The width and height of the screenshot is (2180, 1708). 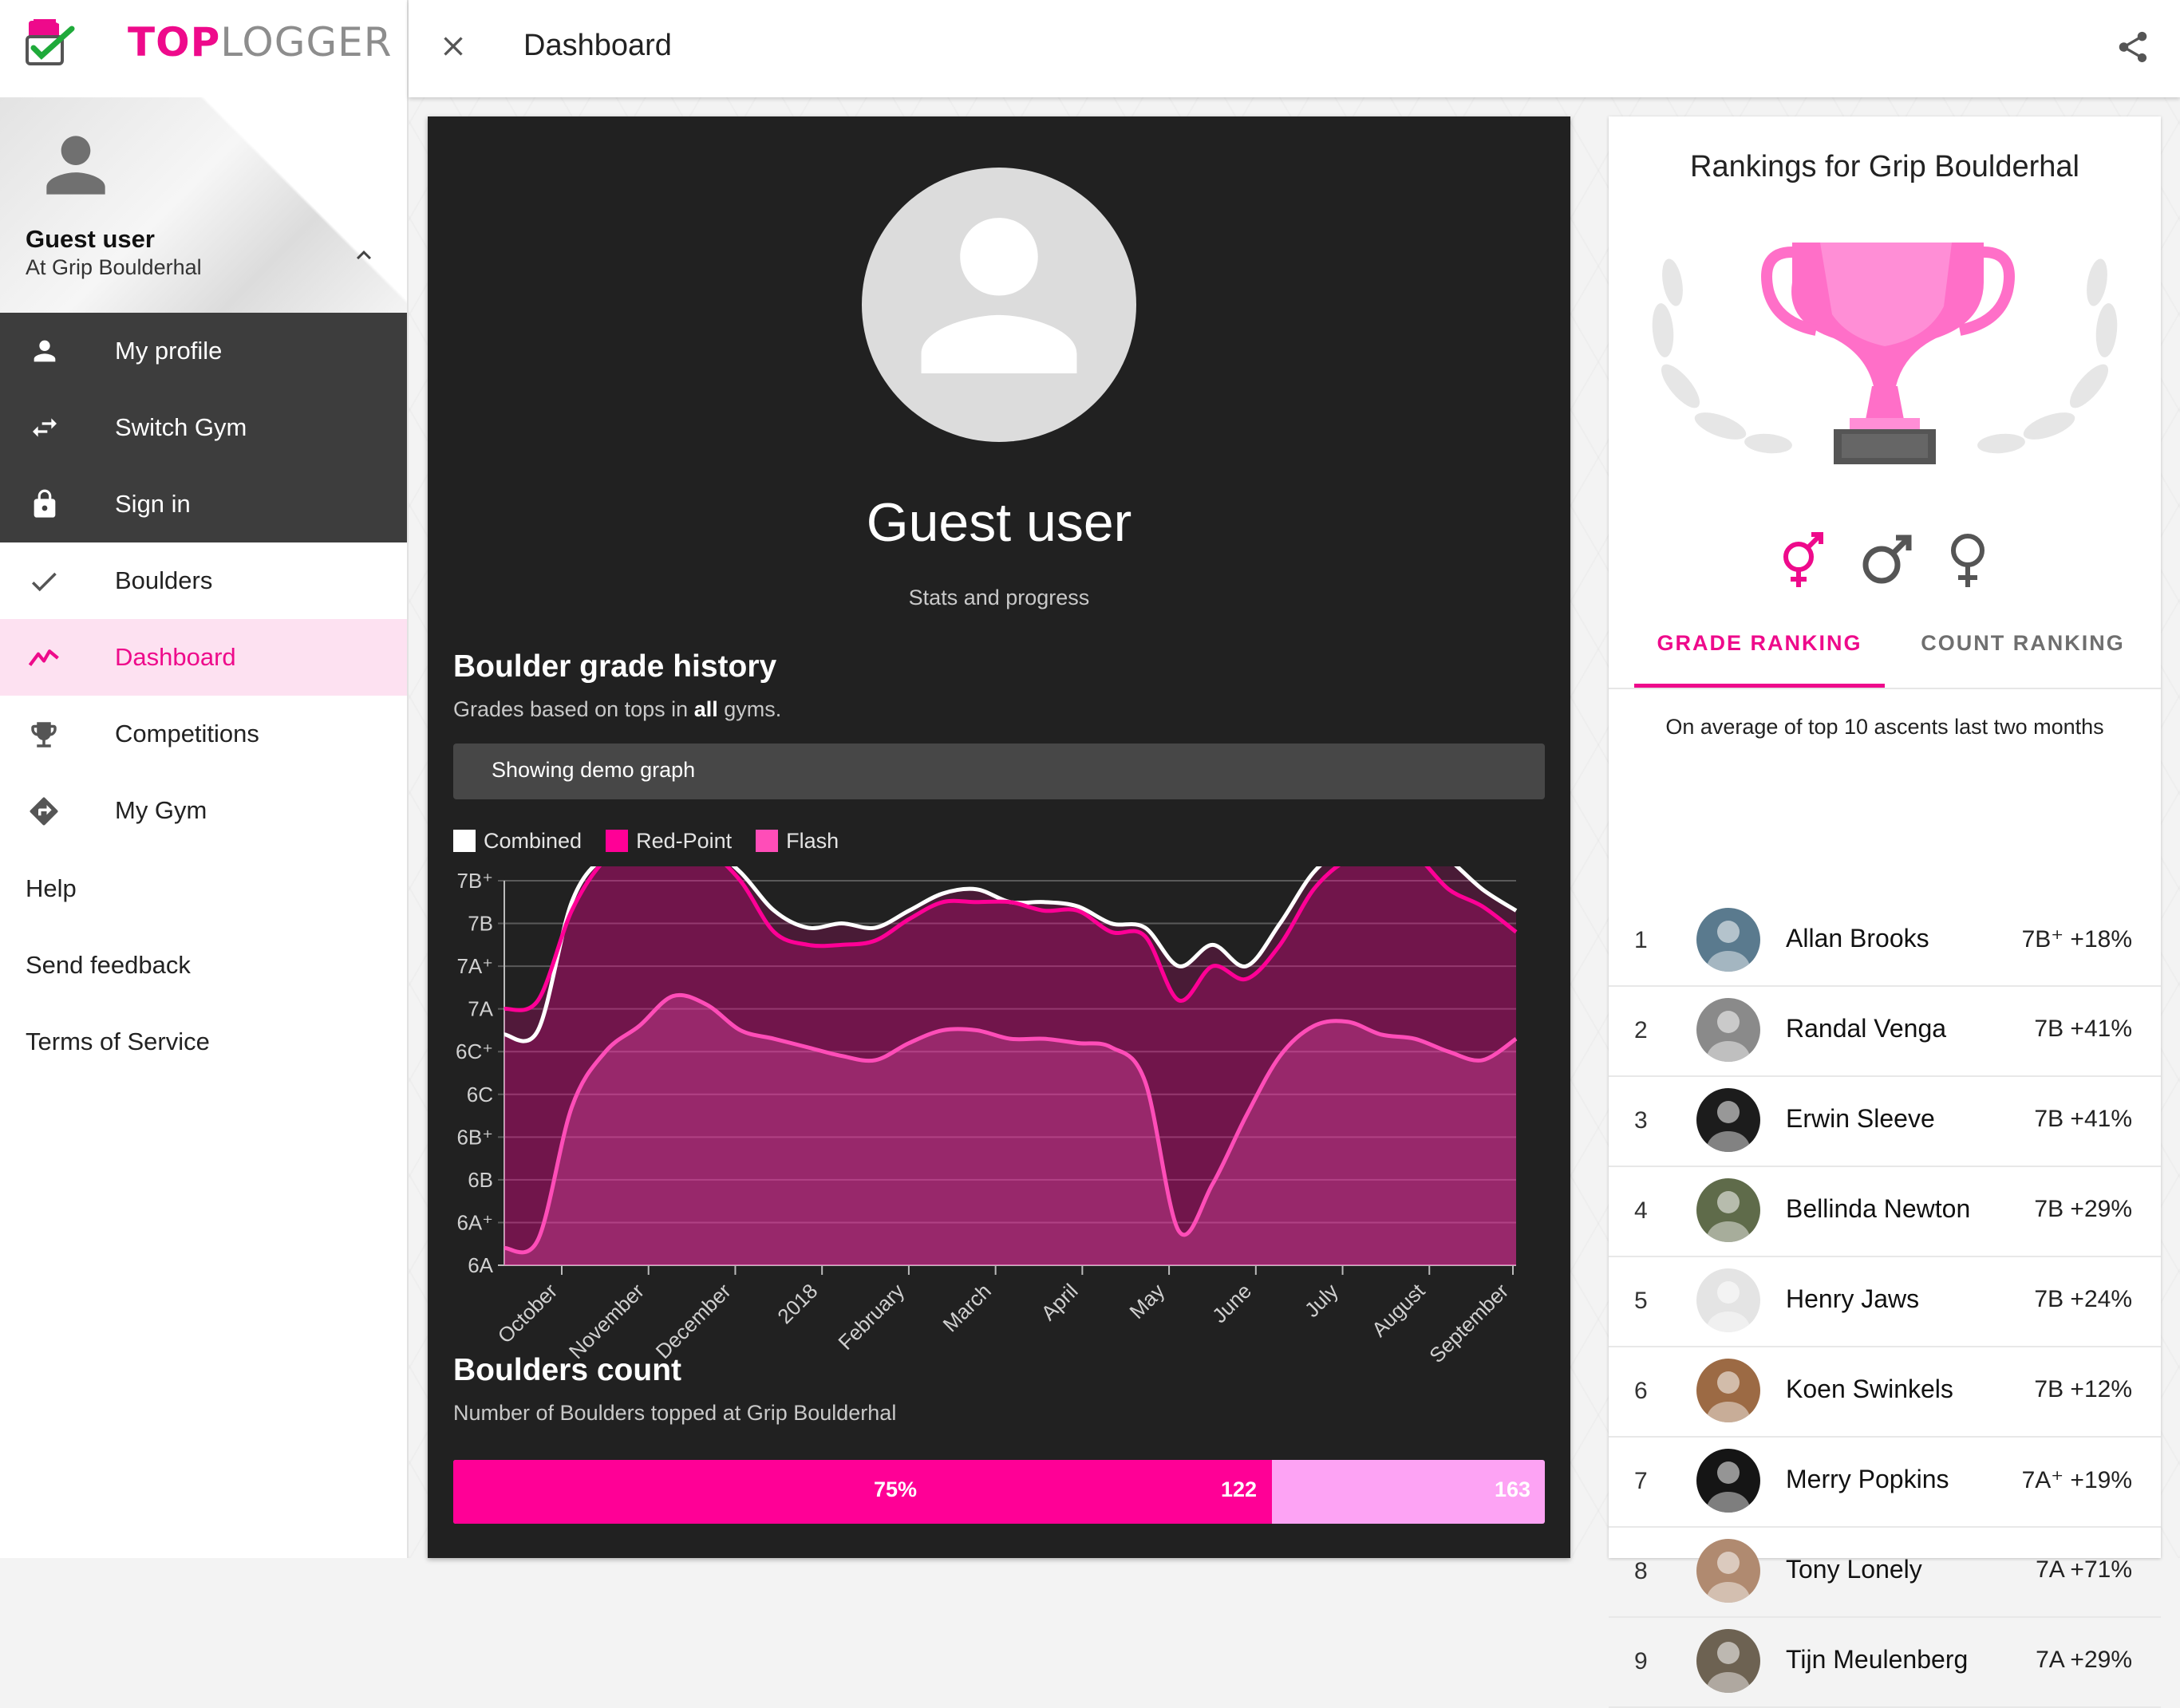 I want to click on chart-legend: Combined Red-Point Flash, so click(x=658, y=841).